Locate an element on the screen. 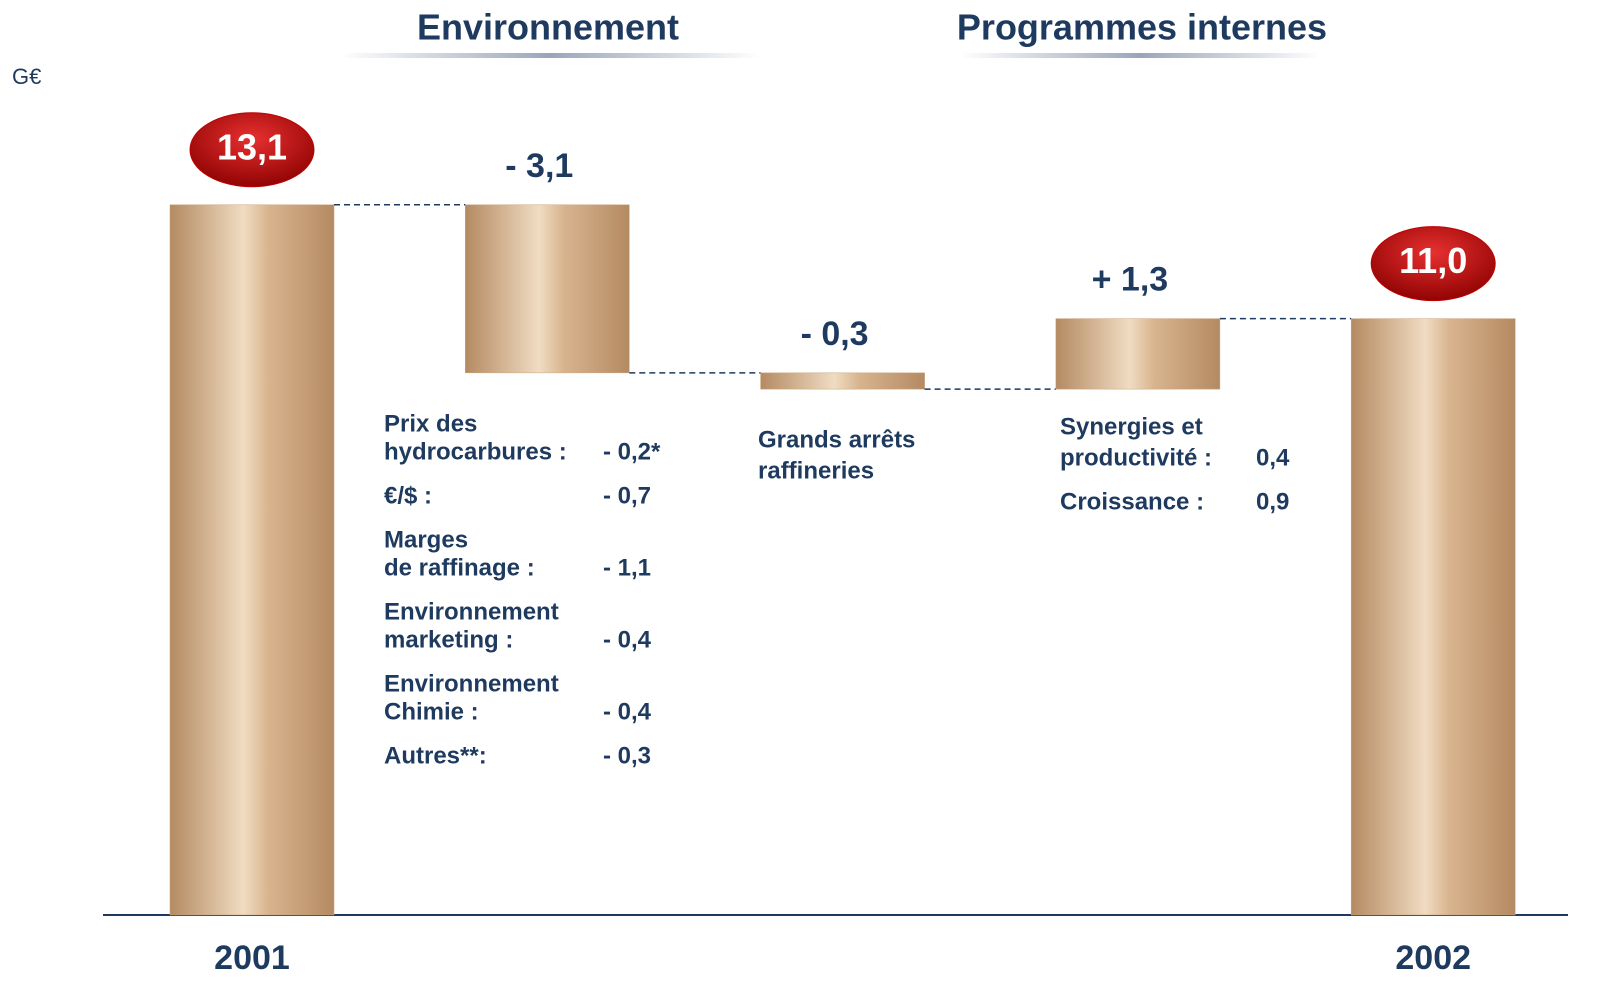 Image resolution: width=1619 pixels, height=1008 pixels. detail-label: Prix des is located at coordinates (430, 423).